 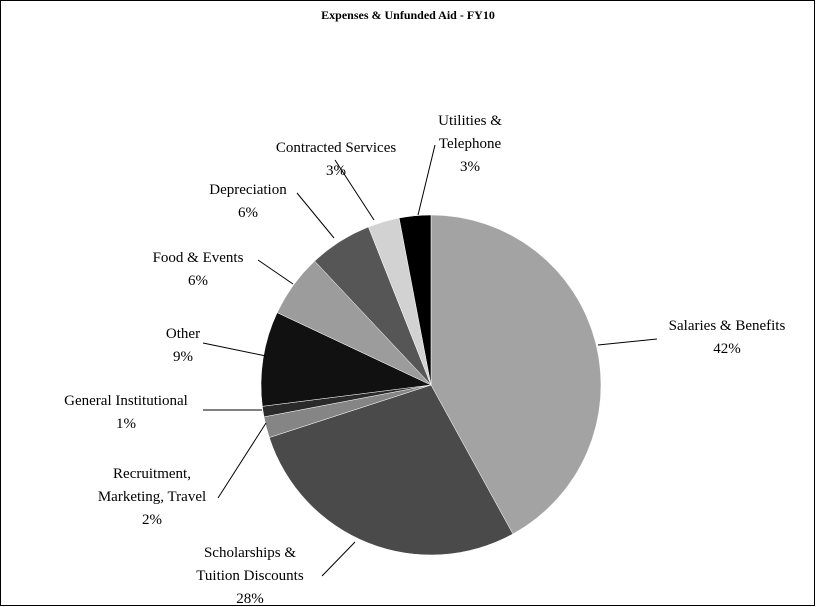 I want to click on slice-label: Food & Events, so click(x=198, y=258).